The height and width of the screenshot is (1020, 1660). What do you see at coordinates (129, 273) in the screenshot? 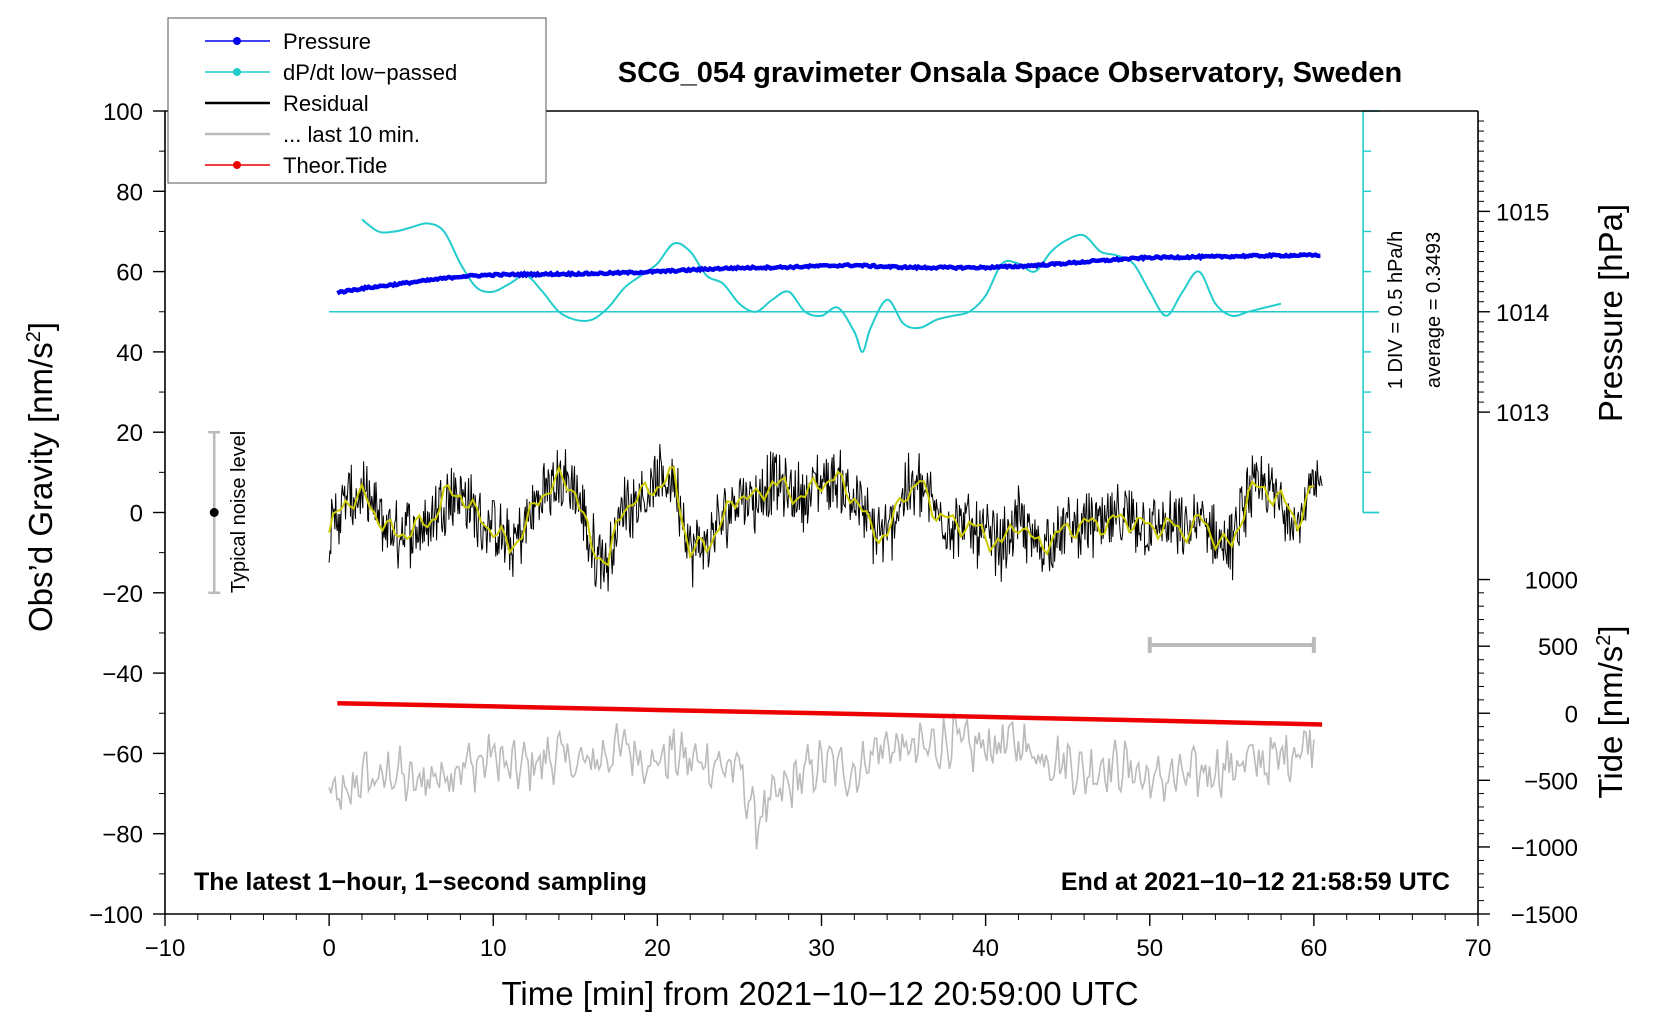
I see `y-tick-label: 60` at bounding box center [129, 273].